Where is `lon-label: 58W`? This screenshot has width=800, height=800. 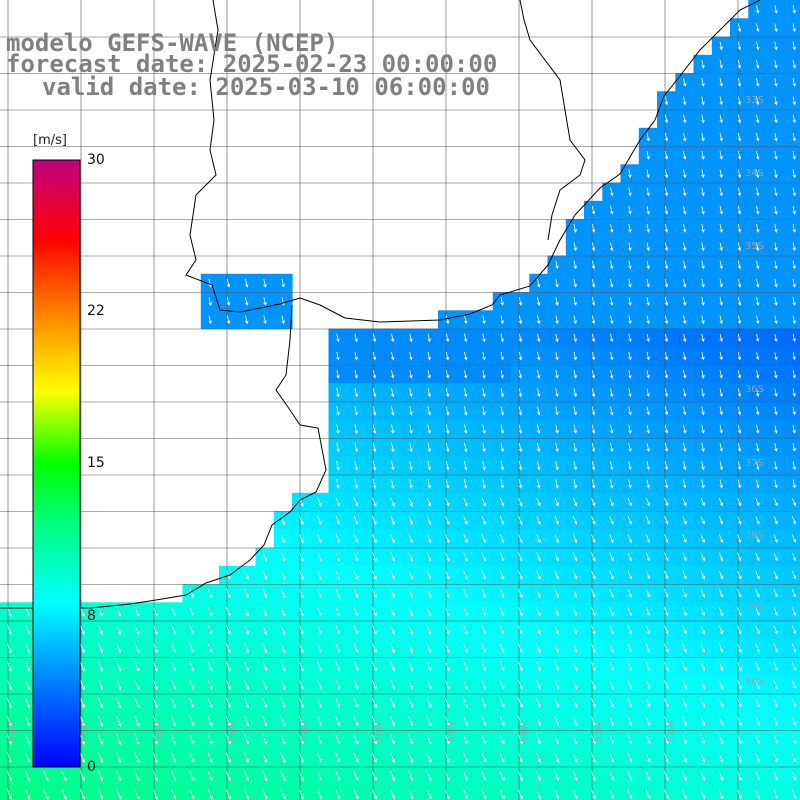 lon-label: 58W is located at coordinates (233, 731).